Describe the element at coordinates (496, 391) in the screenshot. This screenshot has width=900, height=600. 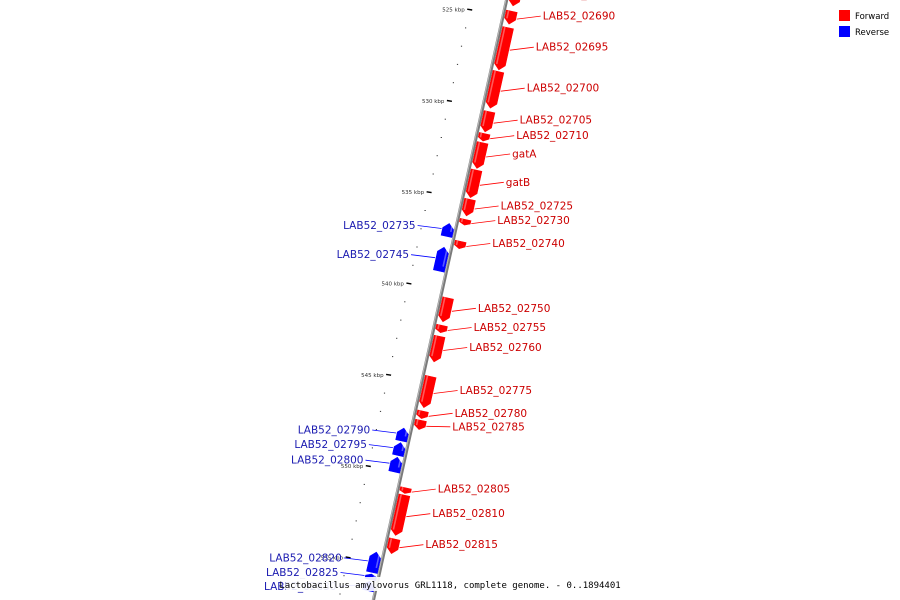
I see `gene-label: LAB52_02775` at that location.